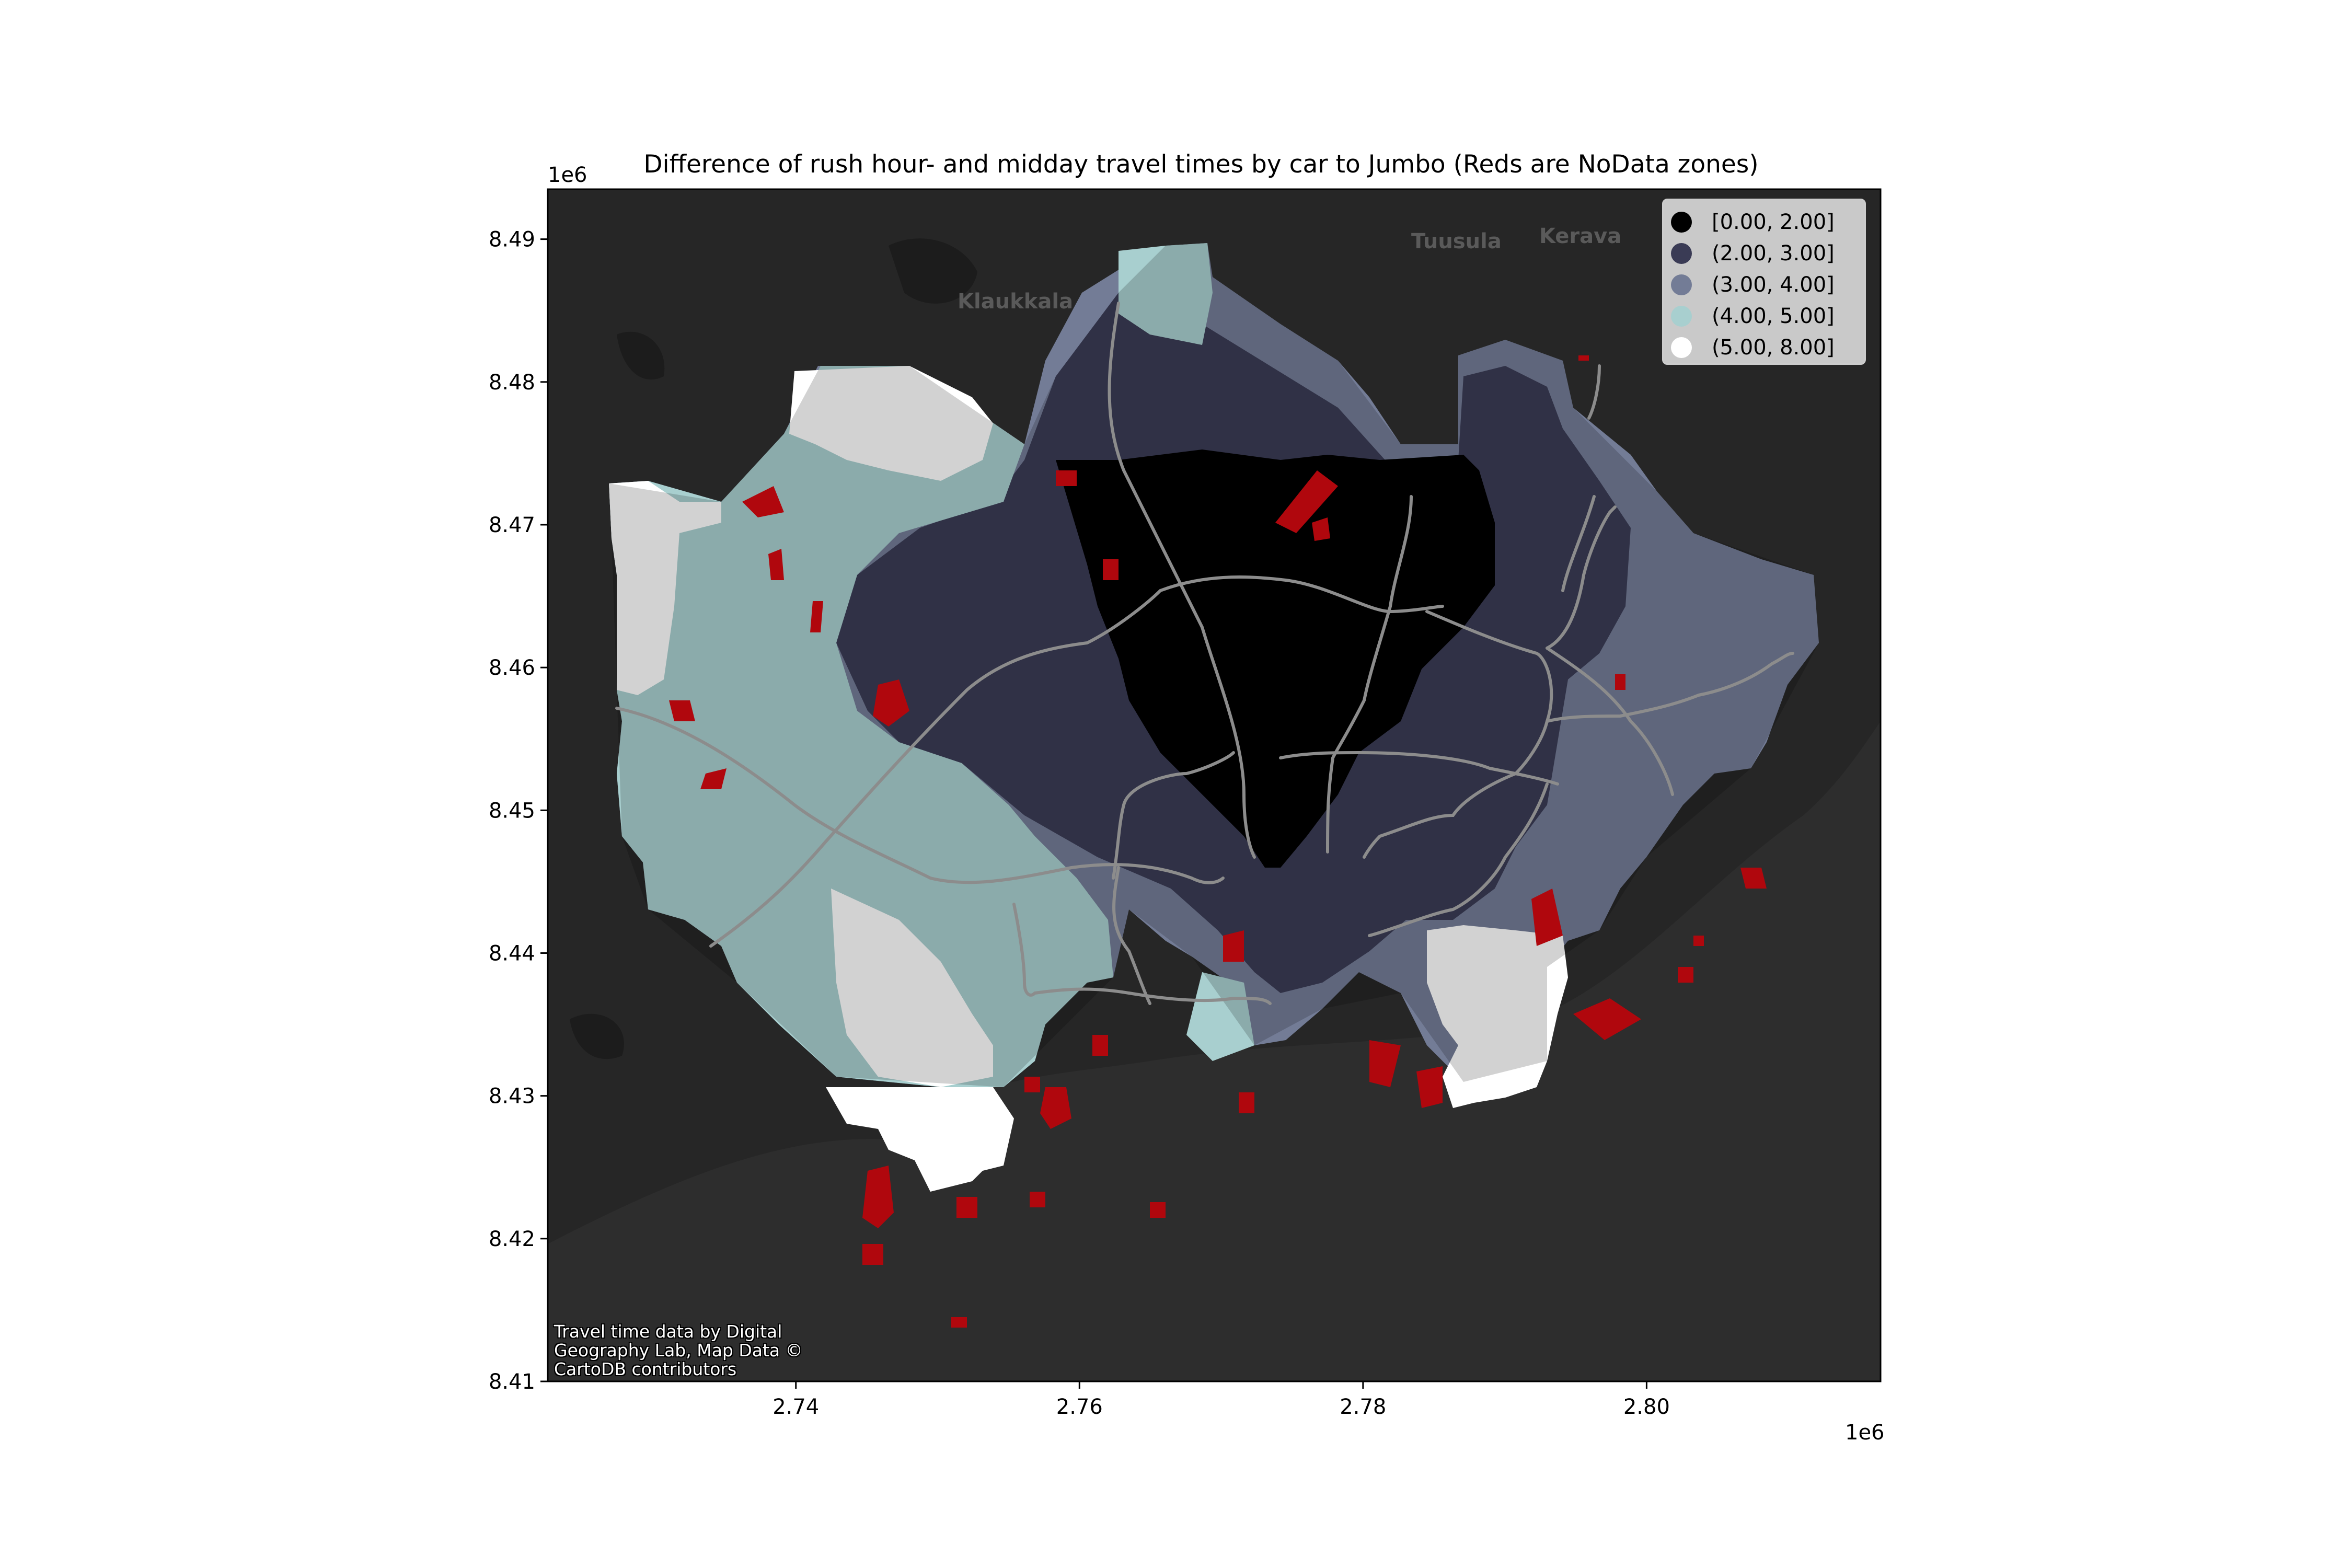 The image size is (2352, 1568). I want to click on y-axis: 8.49 8.48 8.47 8.46 8.45 8.44 8.43 8.42 8.41, so click(518, 811).